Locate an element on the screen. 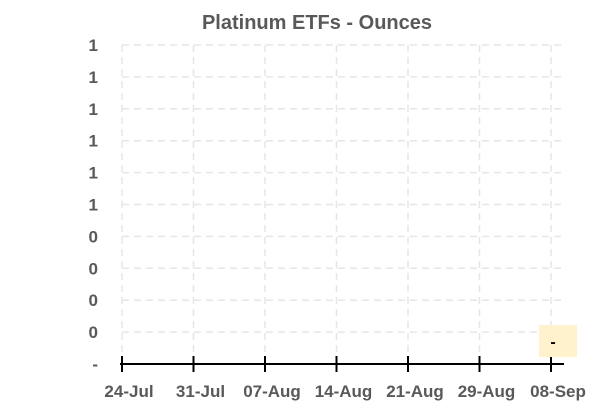 This screenshot has height=414, width=598. y-axis-tick-labels: - 0 0 0 0 1 1 1 1 1 1 is located at coordinates (93, 205).